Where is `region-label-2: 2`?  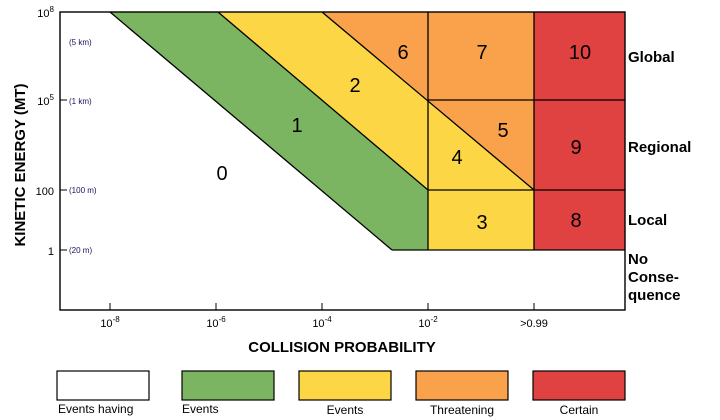
region-label-2: 2 is located at coordinates (354, 86).